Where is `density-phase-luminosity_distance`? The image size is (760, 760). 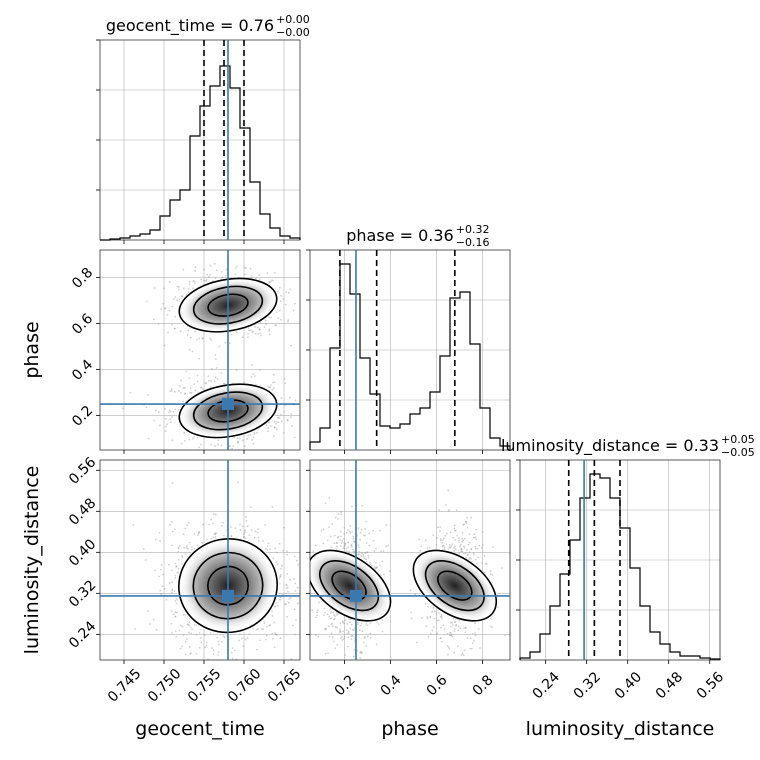 density-phase-luminosity_distance is located at coordinates (408, 574).